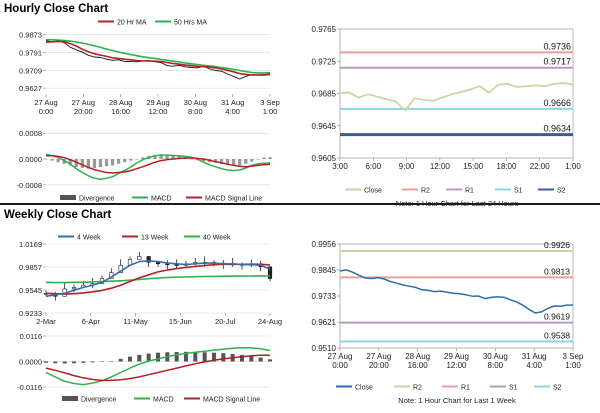 This screenshot has width=600, height=413. Describe the element at coordinates (158, 56) in the screenshot. I see `ma50-line` at that location.